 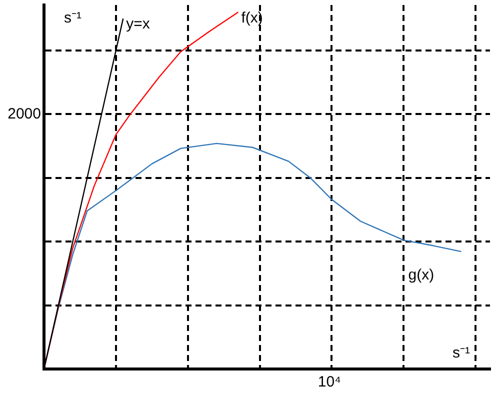 What do you see at coordinates (138, 24) in the screenshot?
I see `series-label: y=x` at bounding box center [138, 24].